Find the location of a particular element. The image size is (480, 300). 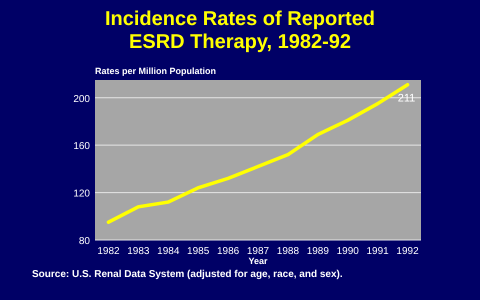

y-tick-label: 120 is located at coordinates (81, 194).